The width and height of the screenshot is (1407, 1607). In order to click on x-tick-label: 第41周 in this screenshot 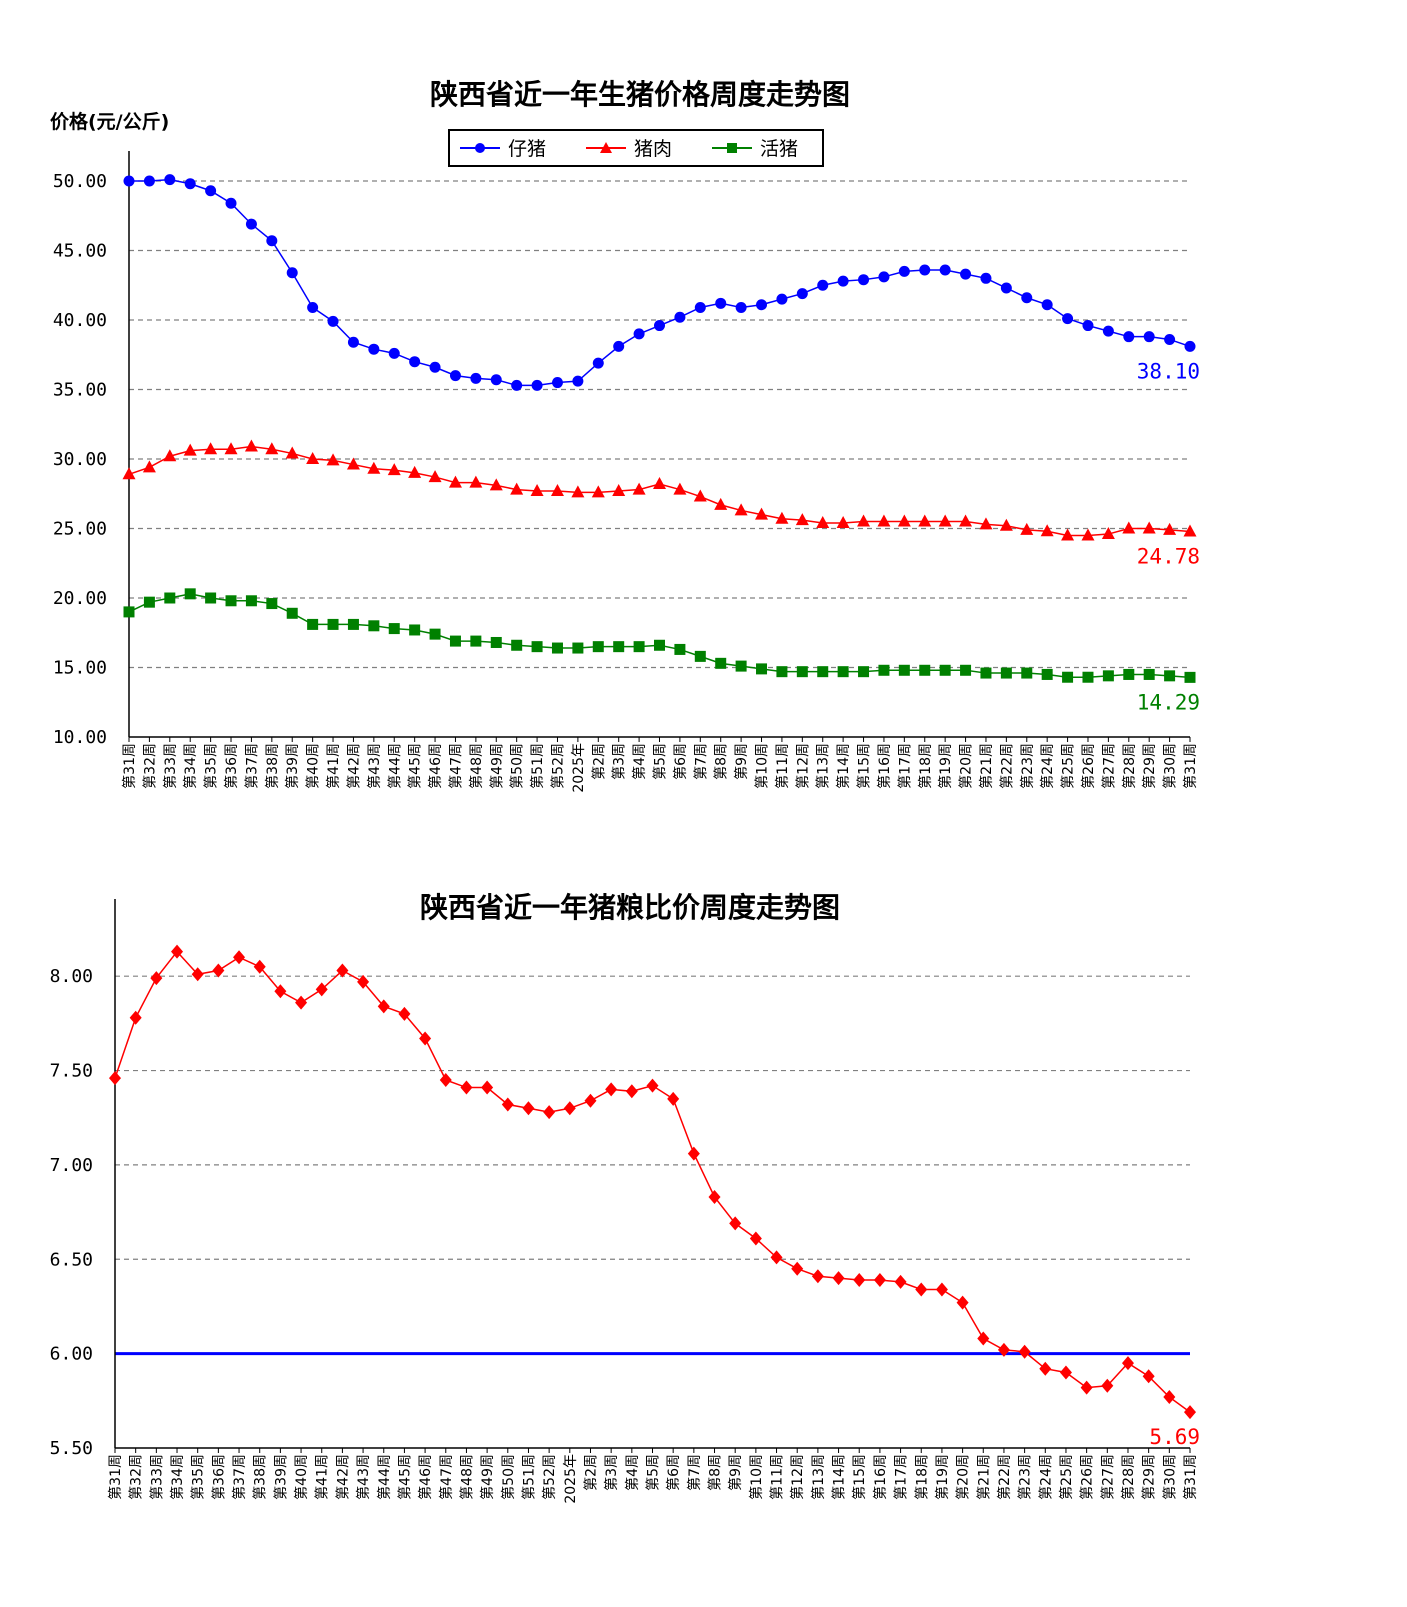, I will do `click(322, 1477)`.